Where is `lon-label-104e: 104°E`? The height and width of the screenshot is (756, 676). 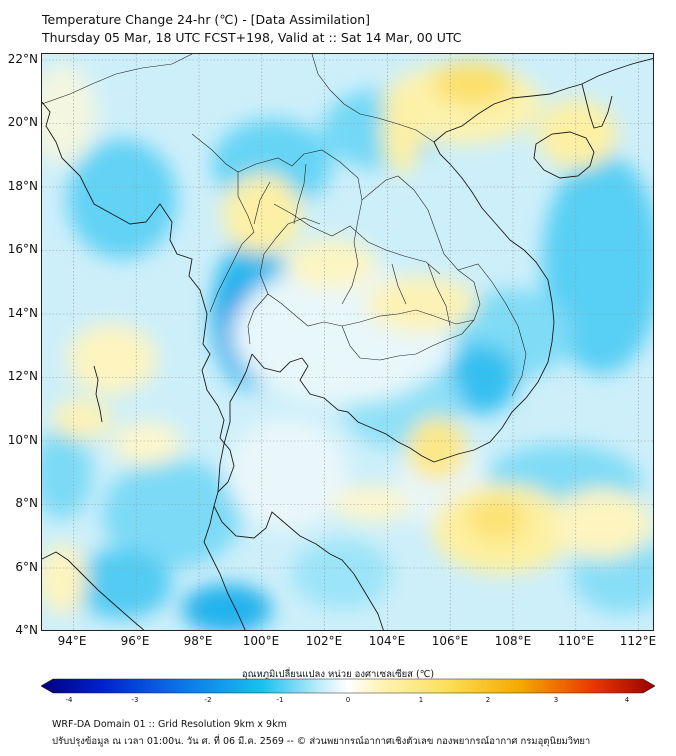 lon-label-104e: 104°E is located at coordinates (387, 641).